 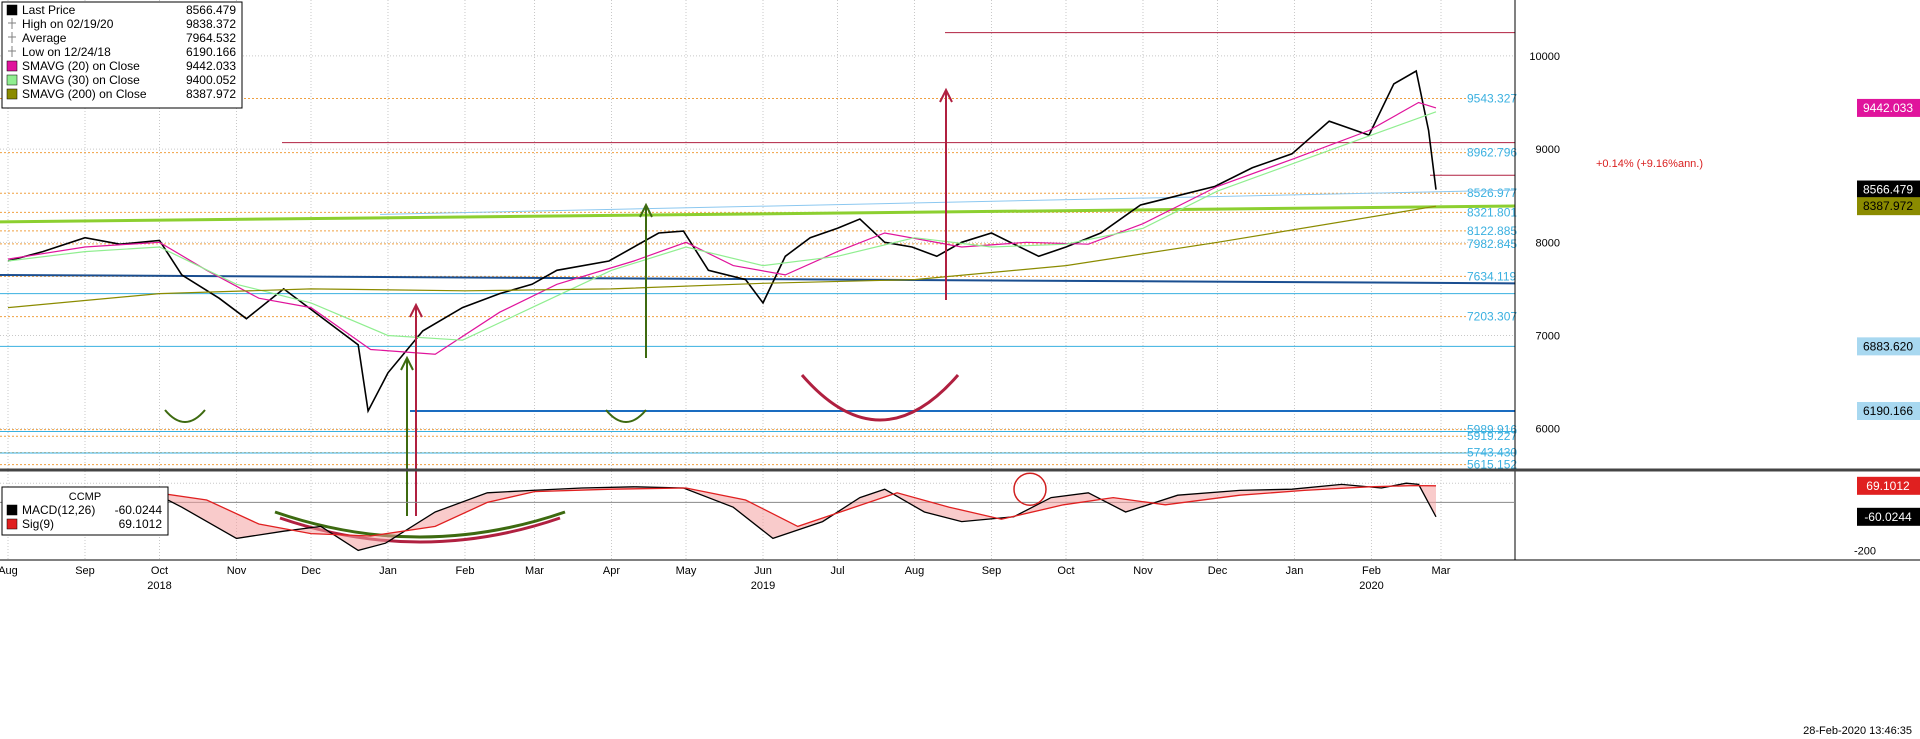 I want to click on series-macd-12-26-, so click(x=722, y=517).